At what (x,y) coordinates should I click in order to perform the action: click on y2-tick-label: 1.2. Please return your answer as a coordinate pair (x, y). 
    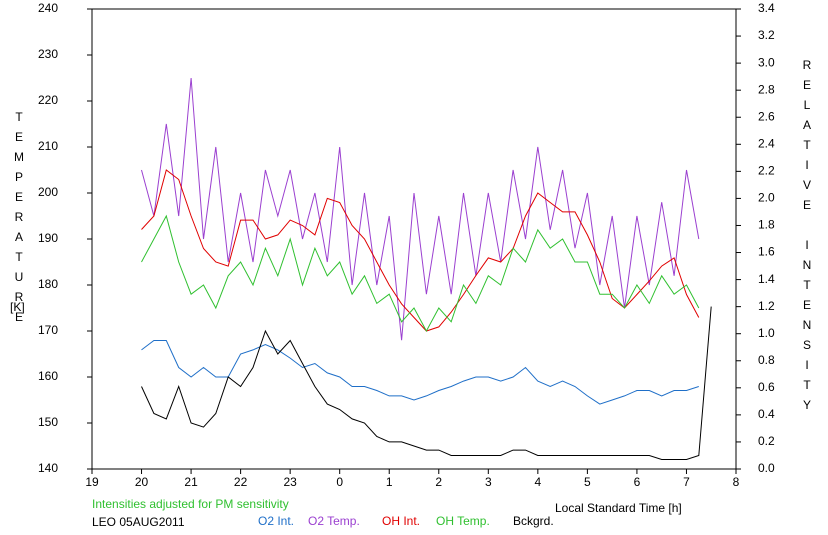
    Looking at the image, I should click on (766, 306).